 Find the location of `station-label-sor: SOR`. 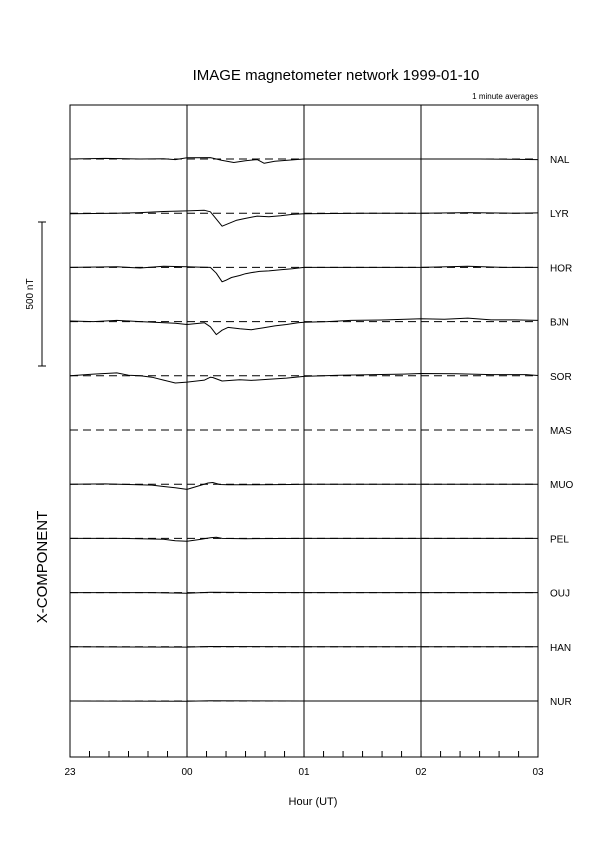

station-label-sor: SOR is located at coordinates (561, 377).